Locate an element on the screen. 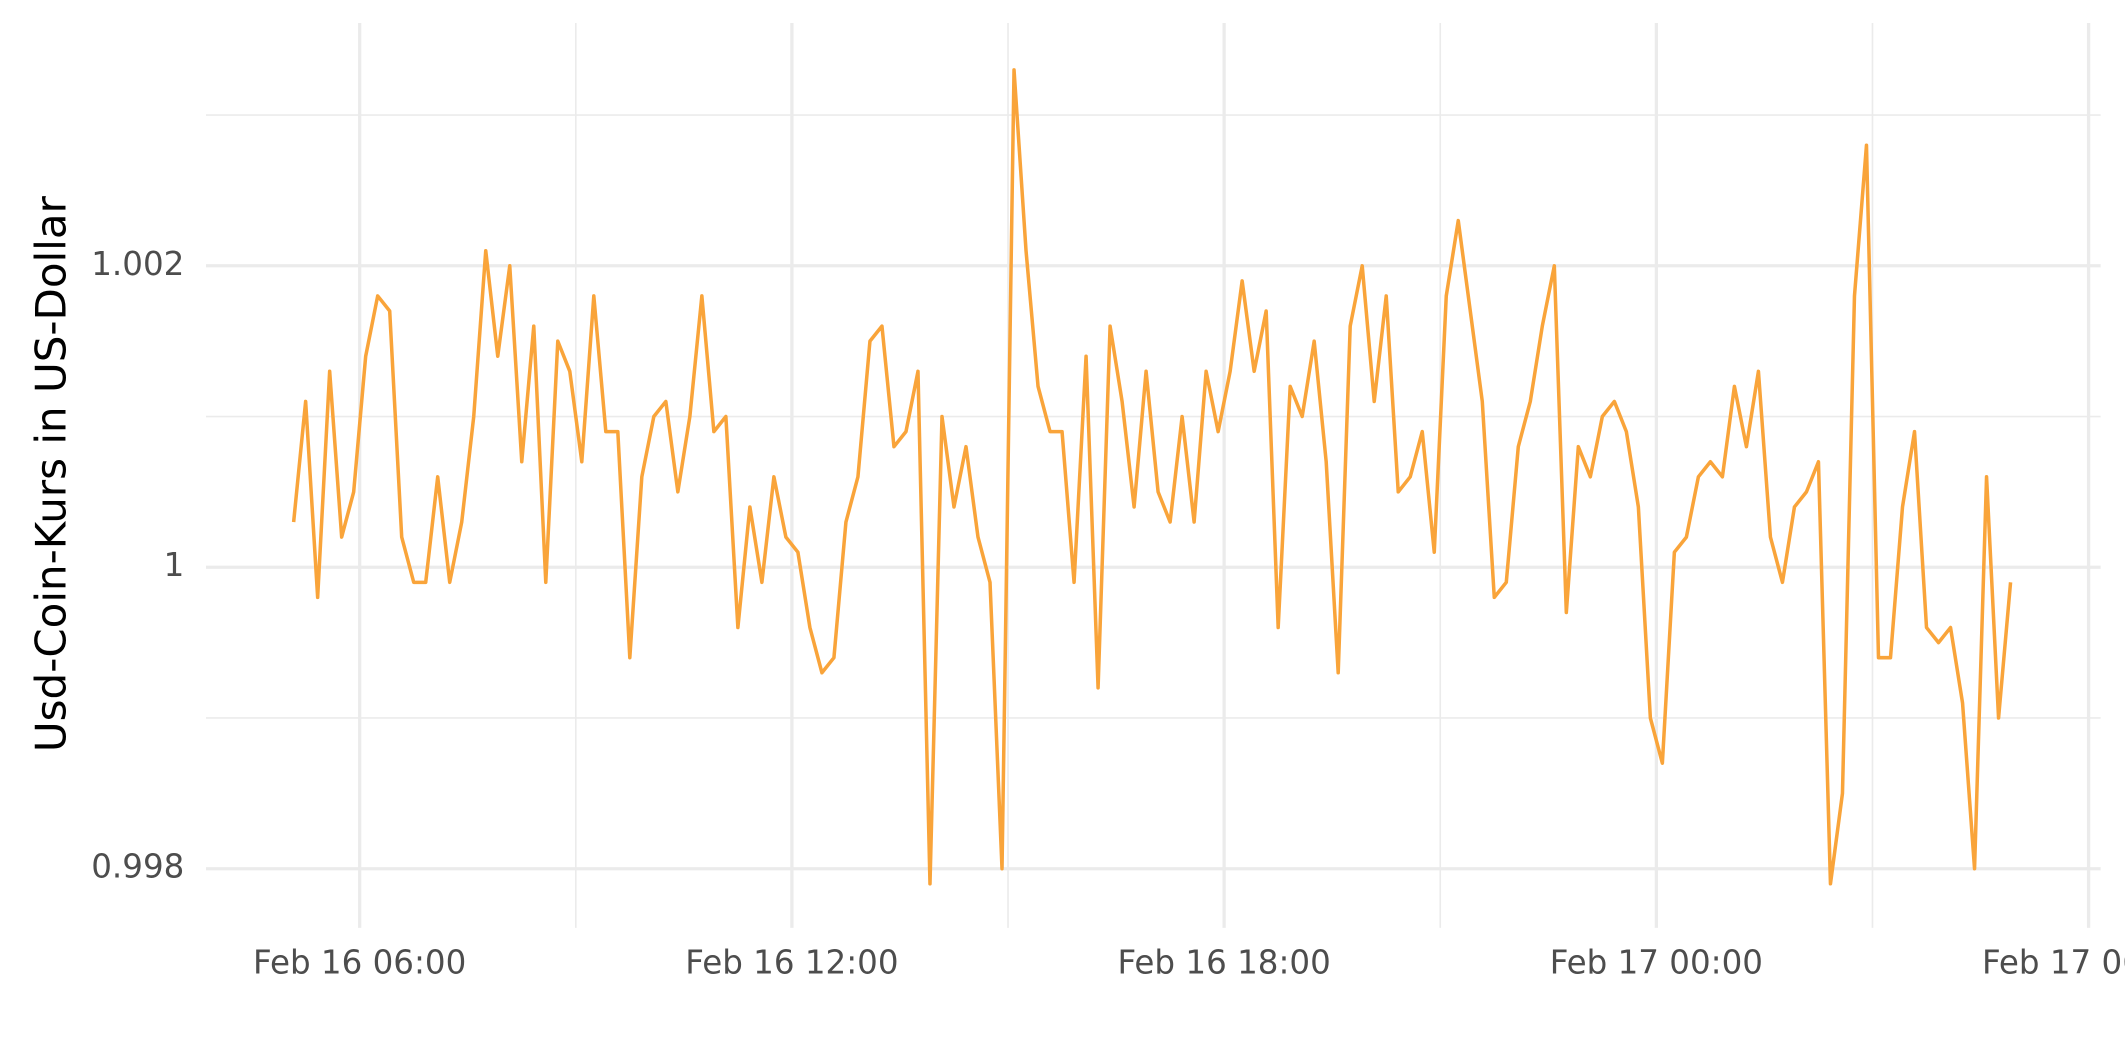 This screenshot has width=2125, height=1062. y-tick-label: 1.002 is located at coordinates (137, 264).